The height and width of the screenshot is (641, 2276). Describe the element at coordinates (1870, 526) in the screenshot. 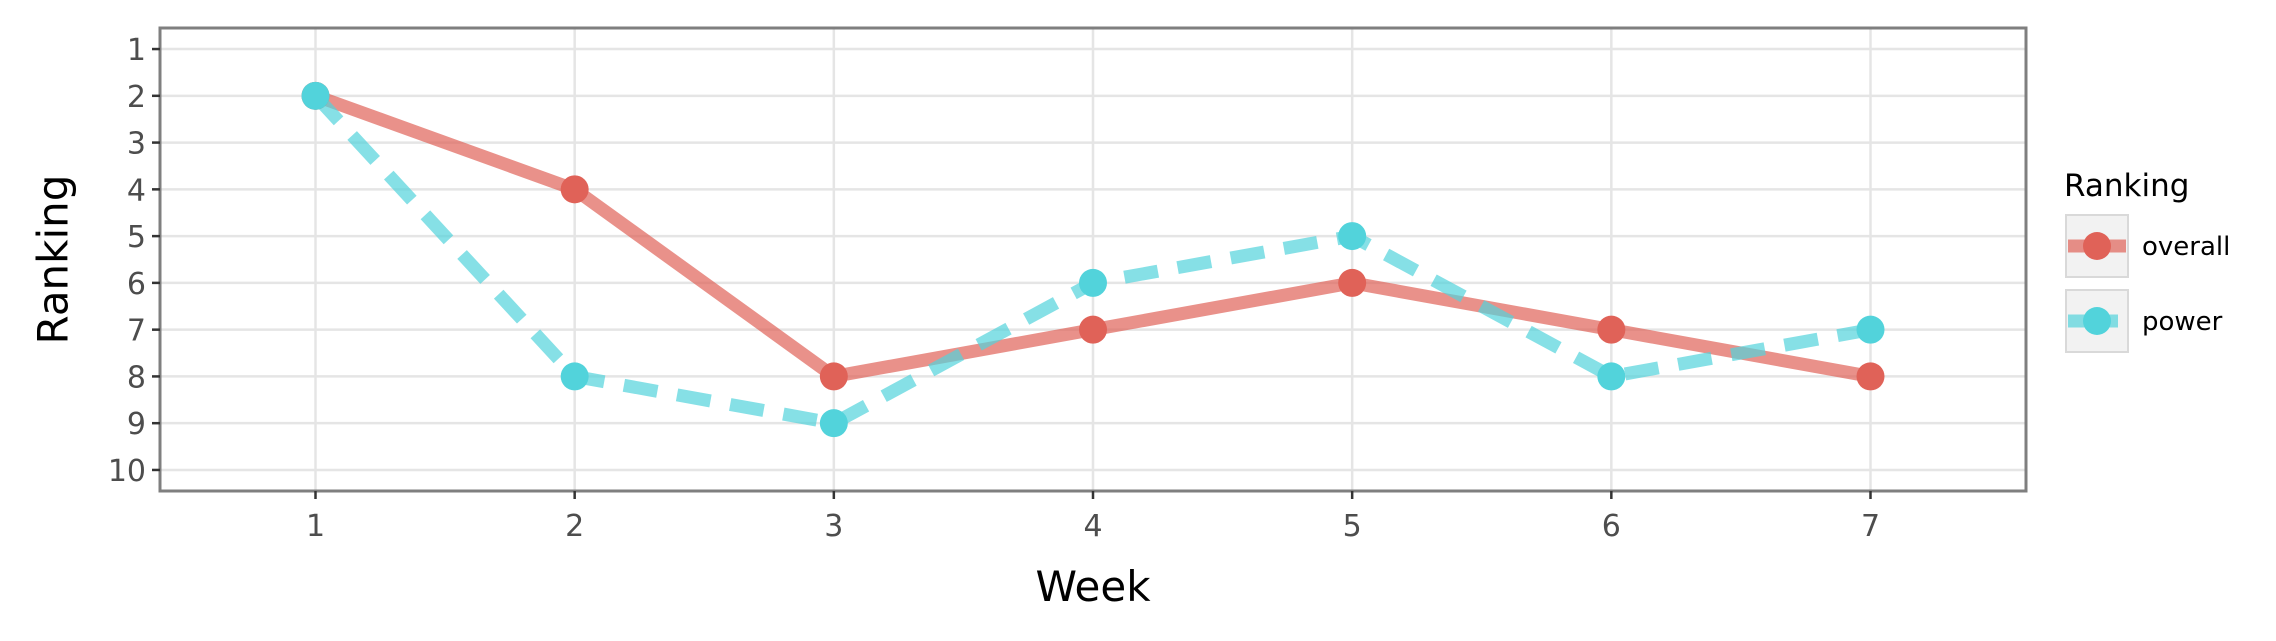

I see `x-tick-label: 7` at that location.